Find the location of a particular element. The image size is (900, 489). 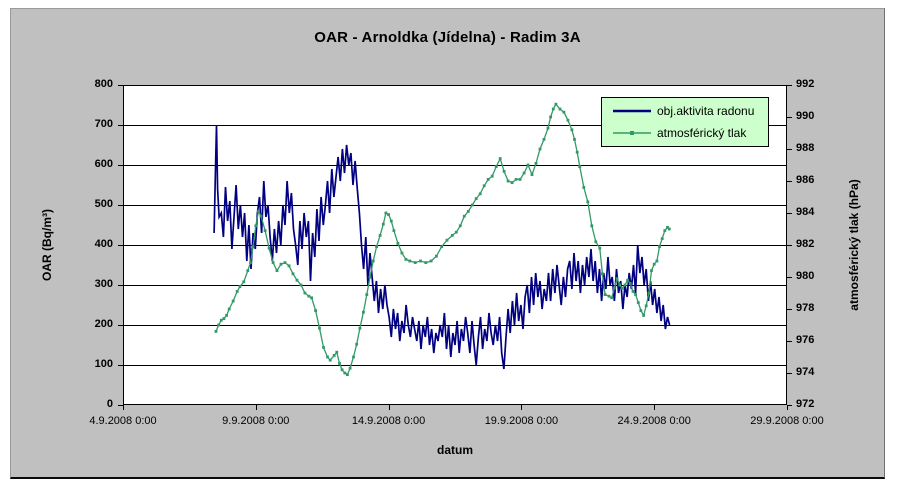

y-right-tick-label: 972 is located at coordinates (805, 404).